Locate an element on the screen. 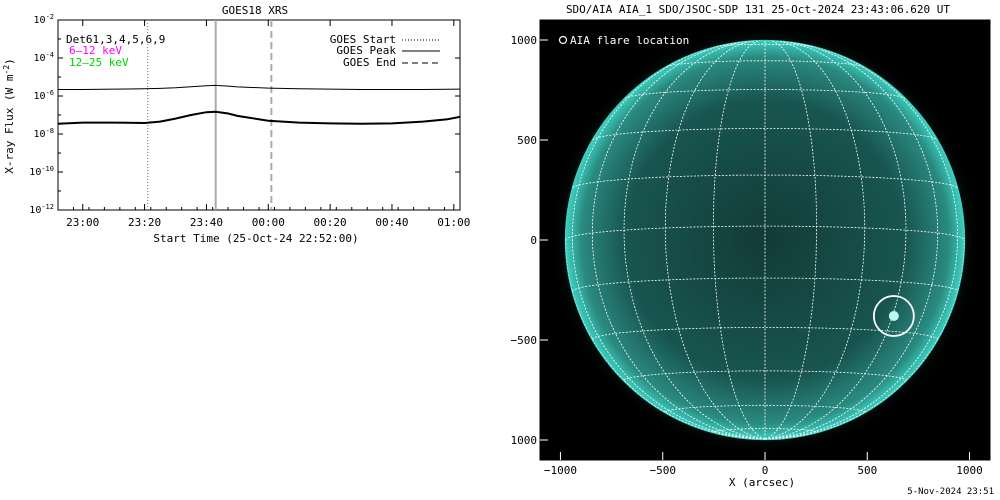 The height and width of the screenshot is (500, 1000). aia-y-tick-label: 0 is located at coordinates (533, 240).